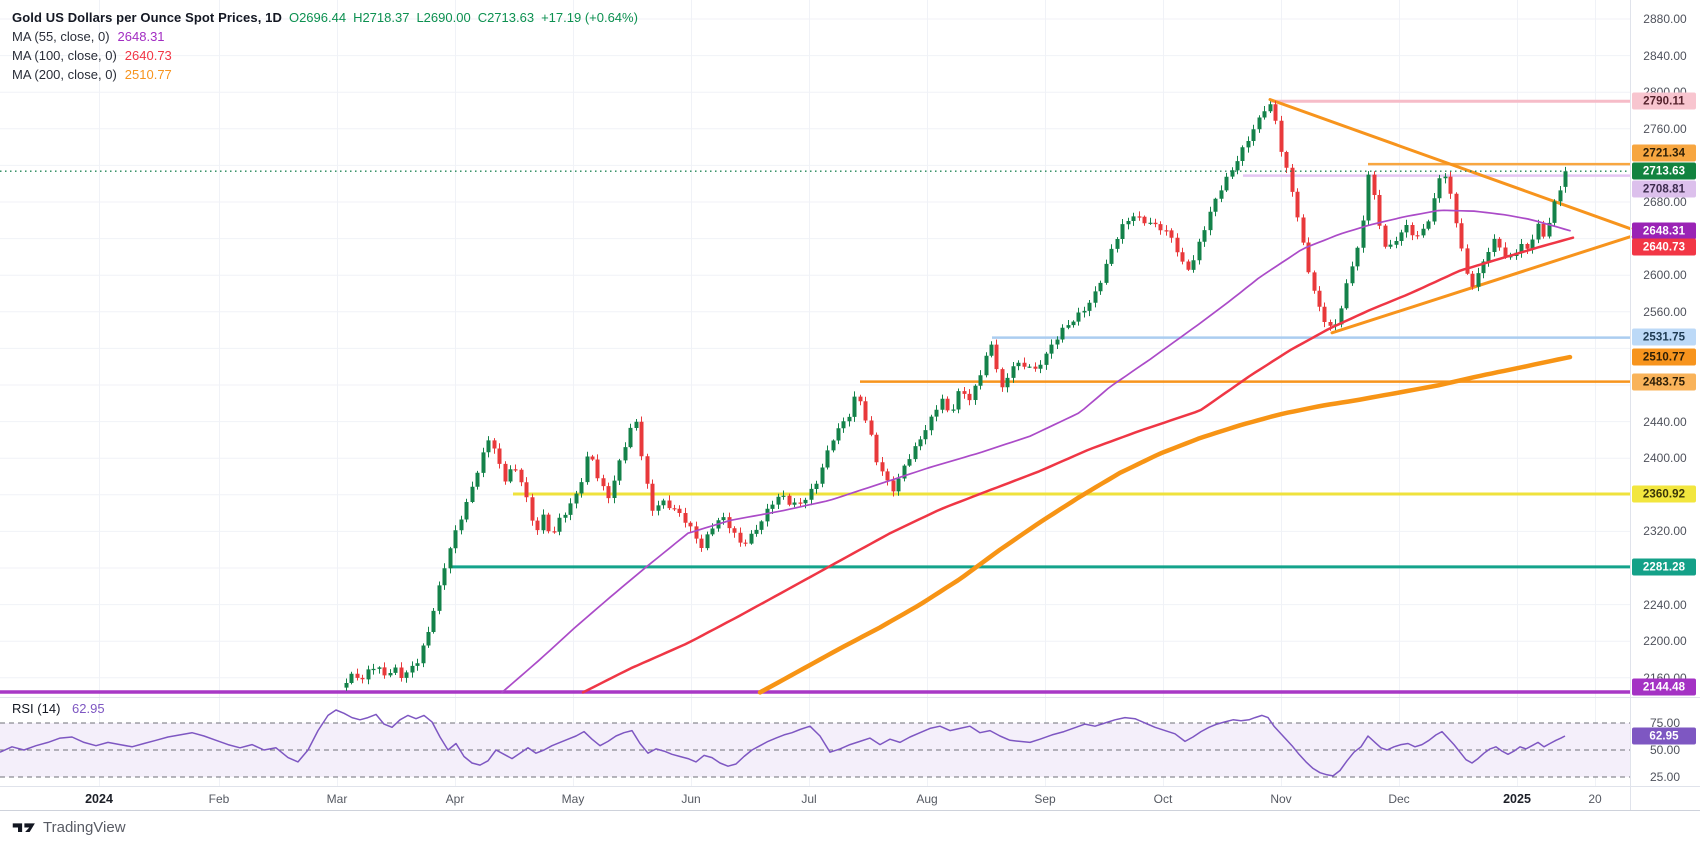 This screenshot has width=1700, height=848. I want to click on high-value: H2718.37, so click(381, 17).